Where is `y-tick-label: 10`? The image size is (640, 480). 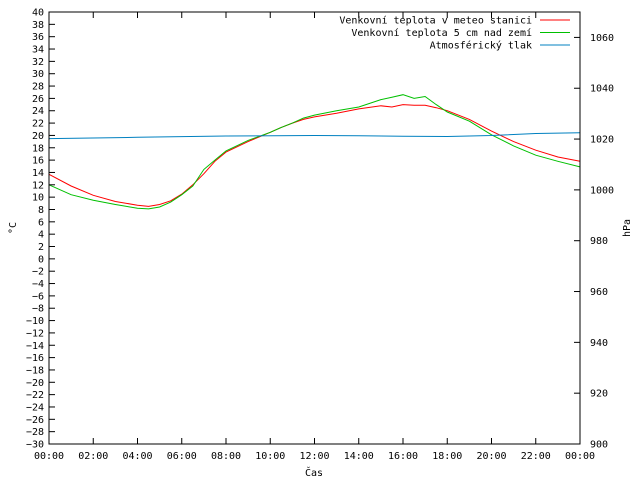 y-tick-label: 10 is located at coordinates (38, 198).